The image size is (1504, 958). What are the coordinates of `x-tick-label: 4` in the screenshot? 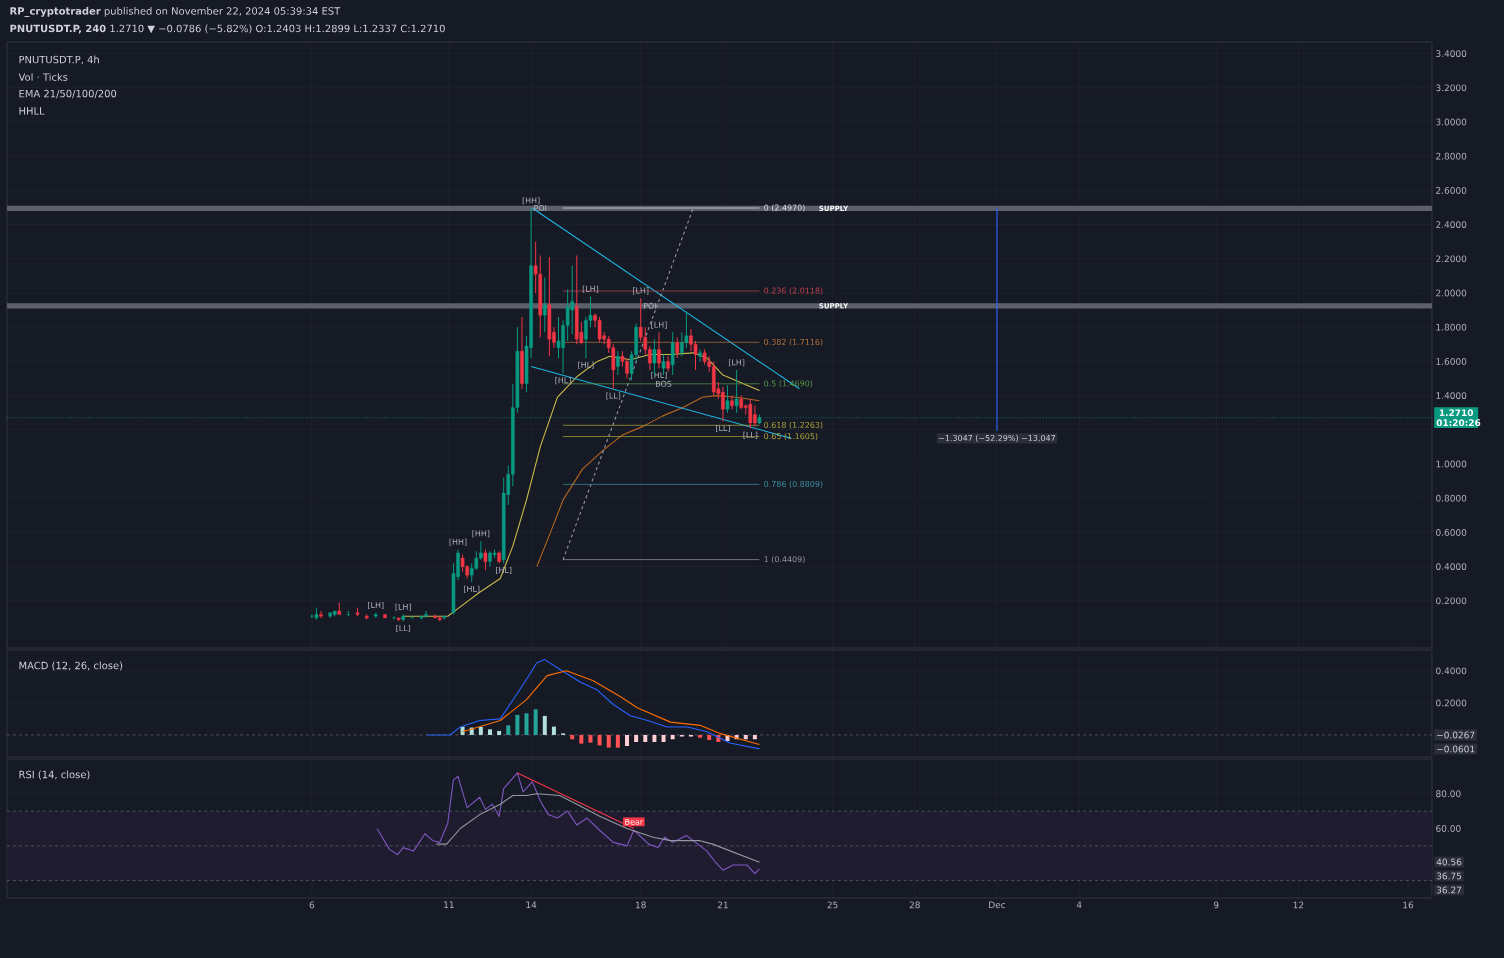 It's located at (1079, 905).